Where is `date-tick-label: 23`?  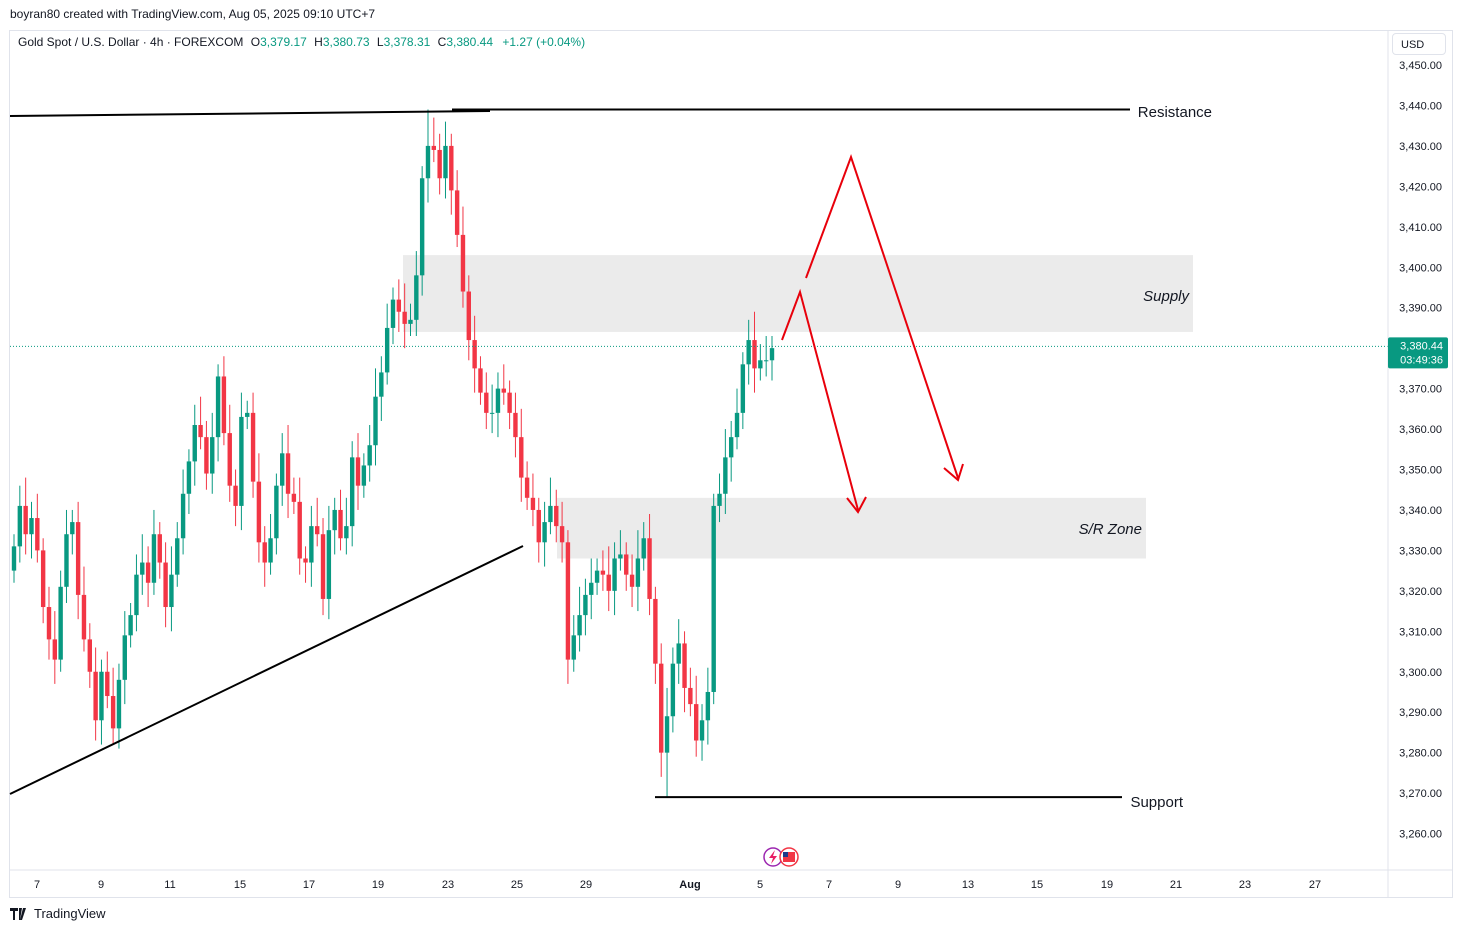
date-tick-label: 23 is located at coordinates (1245, 885).